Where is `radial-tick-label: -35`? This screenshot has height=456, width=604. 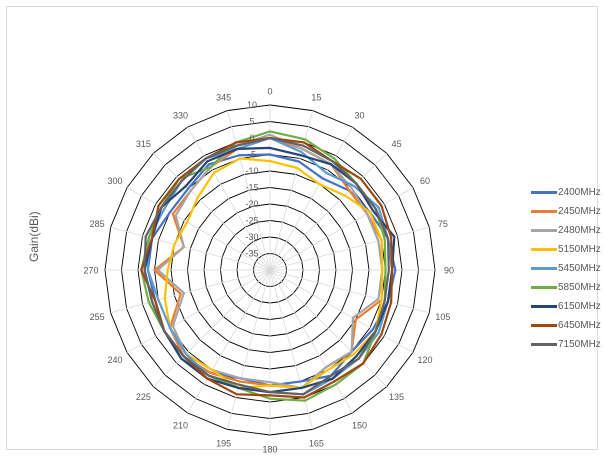
radial-tick-label: -35 is located at coordinates (251, 254).